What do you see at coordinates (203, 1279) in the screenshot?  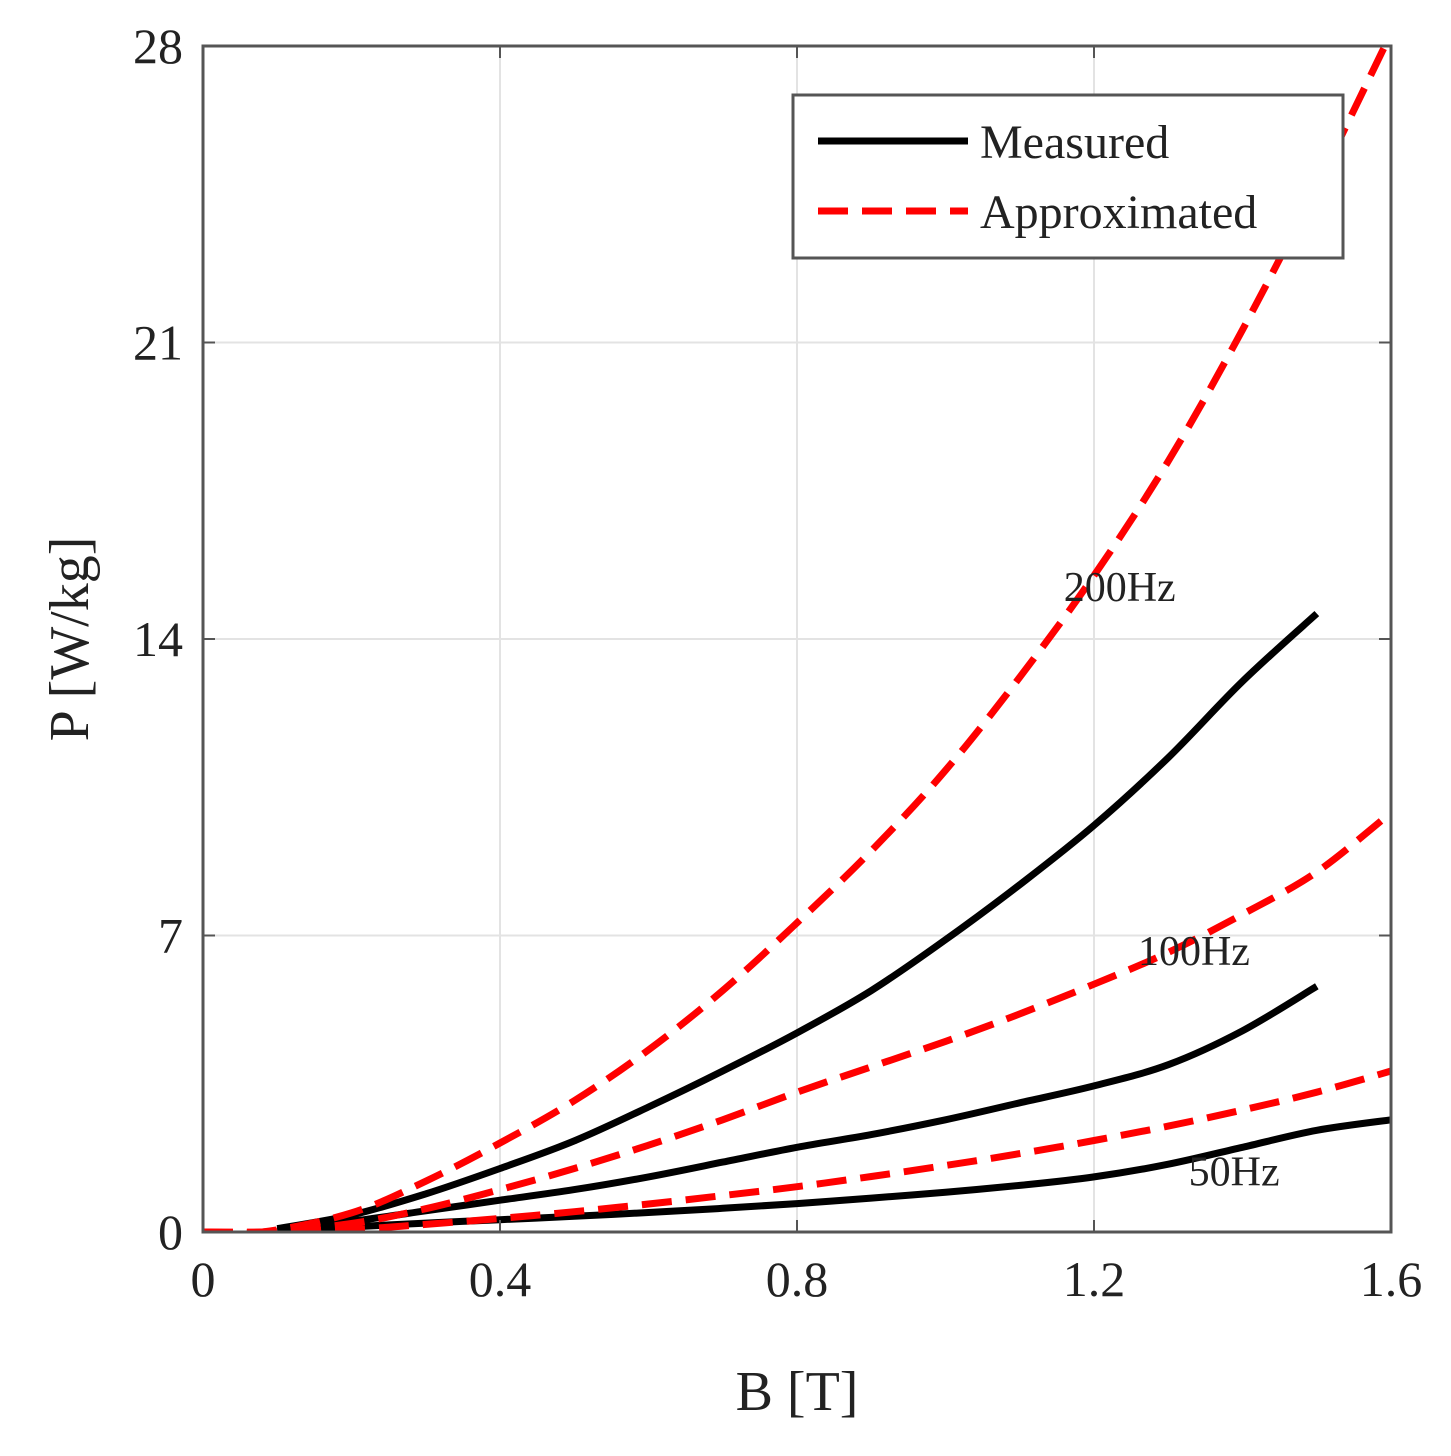 I see `x-tick-label: 0` at bounding box center [203, 1279].